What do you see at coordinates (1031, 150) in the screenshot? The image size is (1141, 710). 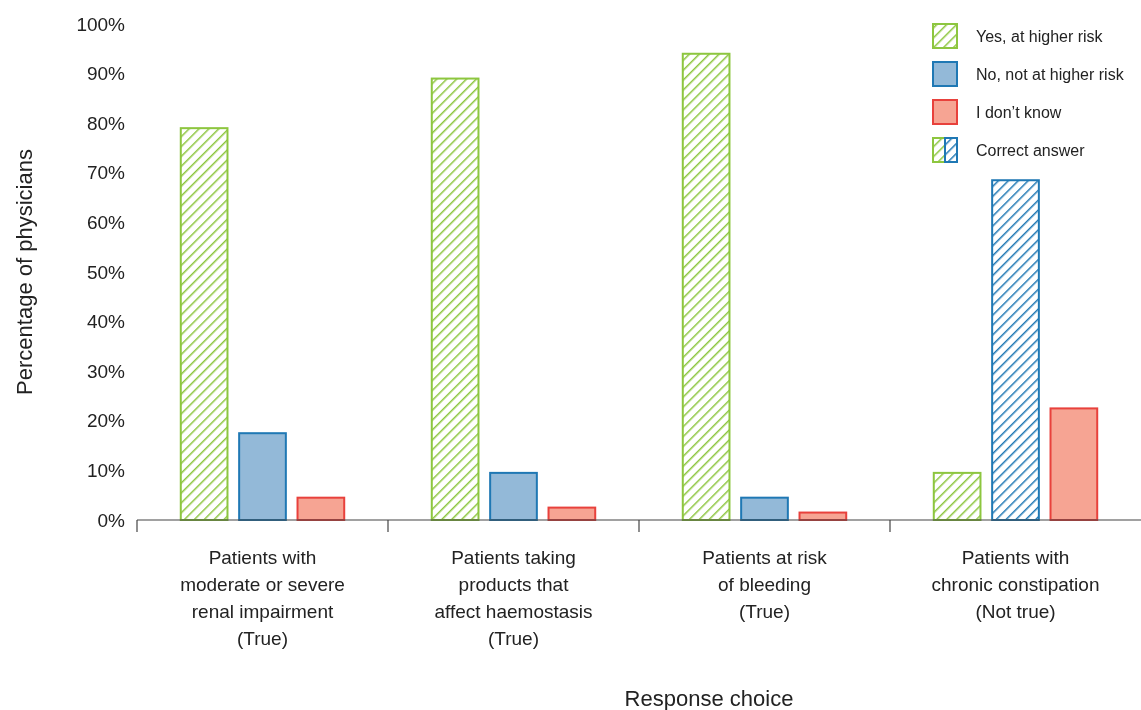 I see `legend-label: Correct answer` at bounding box center [1031, 150].